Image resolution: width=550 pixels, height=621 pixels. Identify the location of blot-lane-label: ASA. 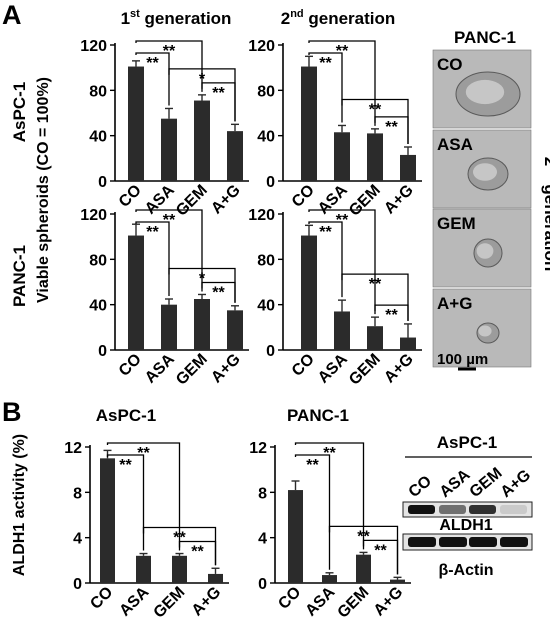
(455, 483).